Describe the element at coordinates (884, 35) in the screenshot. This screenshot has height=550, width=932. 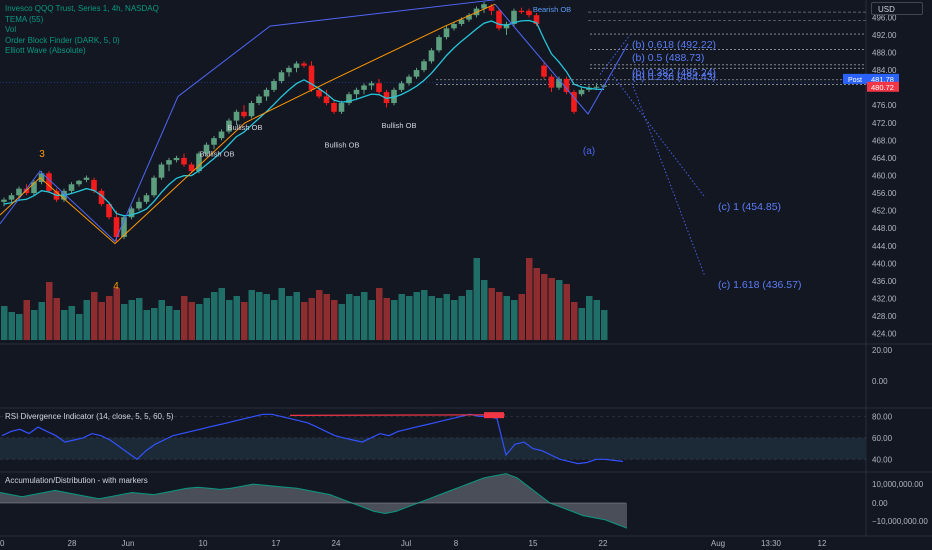
I see `price-tick-label: 492.00` at that location.